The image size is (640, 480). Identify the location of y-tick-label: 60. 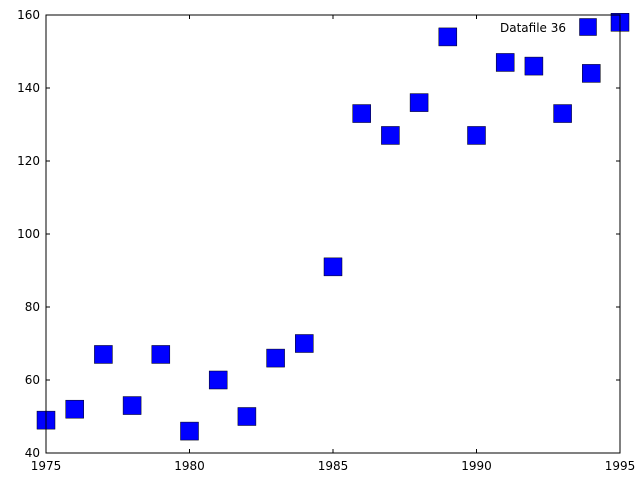
(32, 380).